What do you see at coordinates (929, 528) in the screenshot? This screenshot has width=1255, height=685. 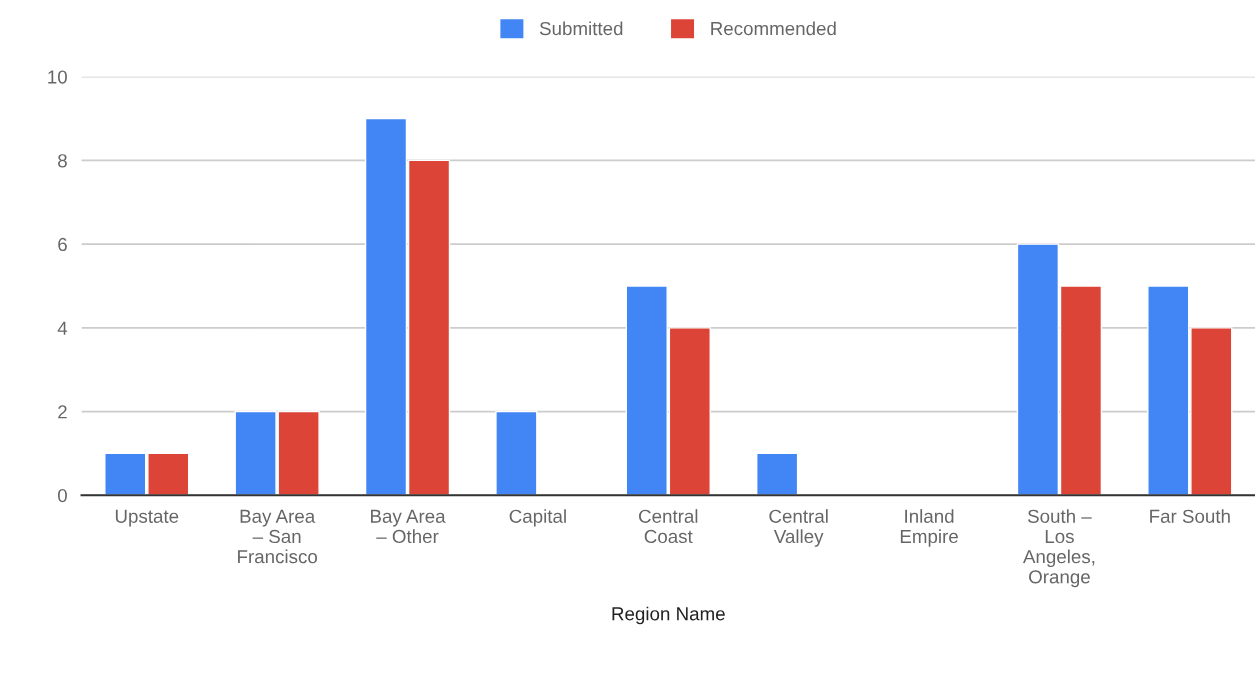 I see `x-tick-label: Inland Empire` at bounding box center [929, 528].